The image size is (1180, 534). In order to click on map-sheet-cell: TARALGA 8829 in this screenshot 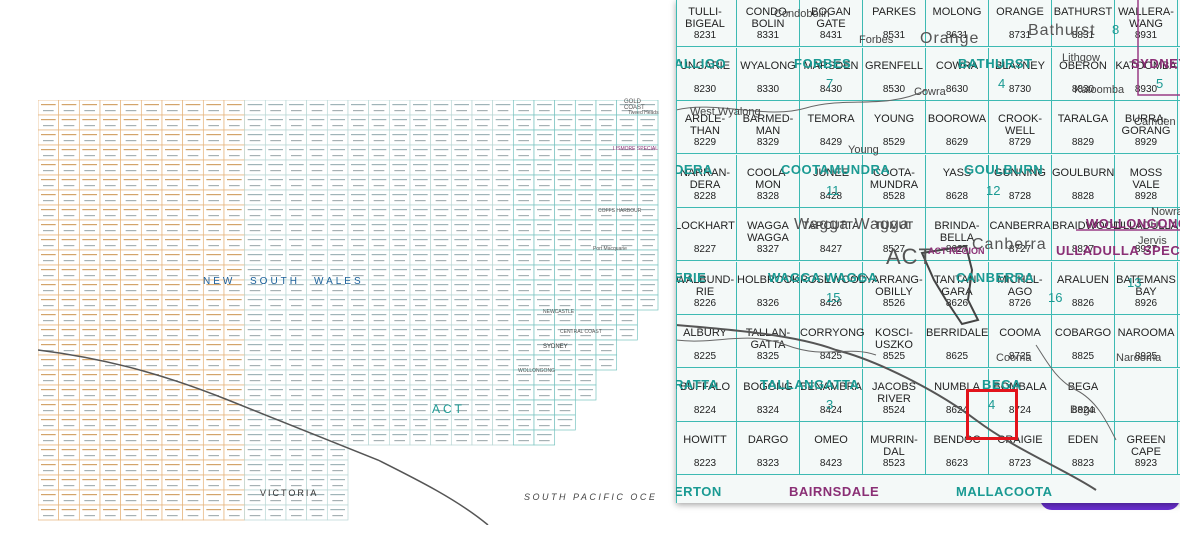, I will do `click(1083, 127)`.